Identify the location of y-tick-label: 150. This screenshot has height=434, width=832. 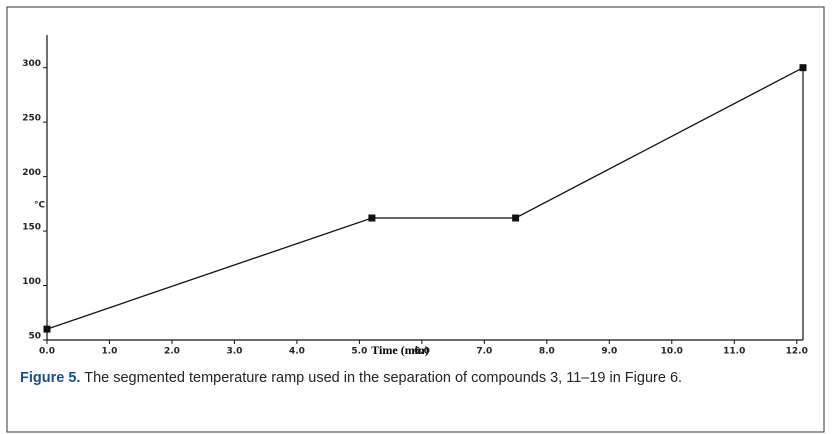
(31, 228).